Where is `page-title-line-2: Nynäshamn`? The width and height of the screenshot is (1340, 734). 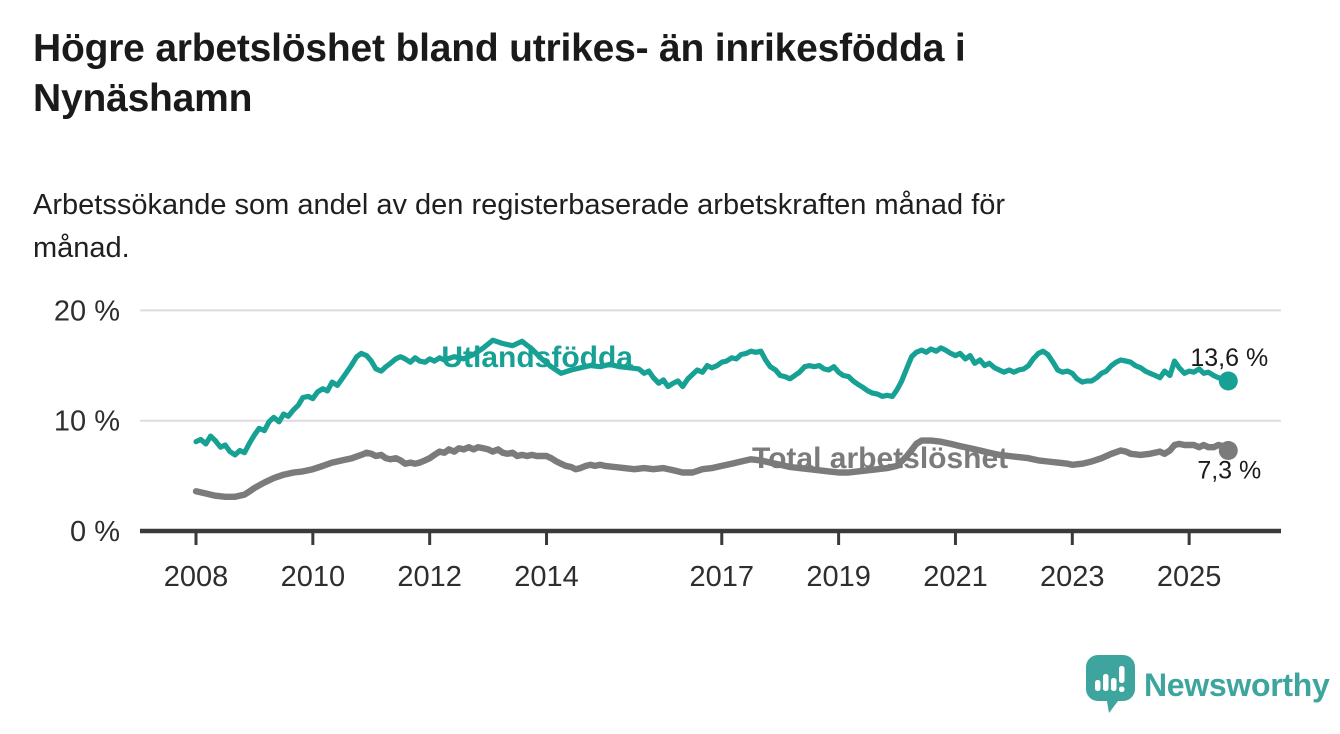
page-title-line-2: Nynäshamn is located at coordinates (143, 98).